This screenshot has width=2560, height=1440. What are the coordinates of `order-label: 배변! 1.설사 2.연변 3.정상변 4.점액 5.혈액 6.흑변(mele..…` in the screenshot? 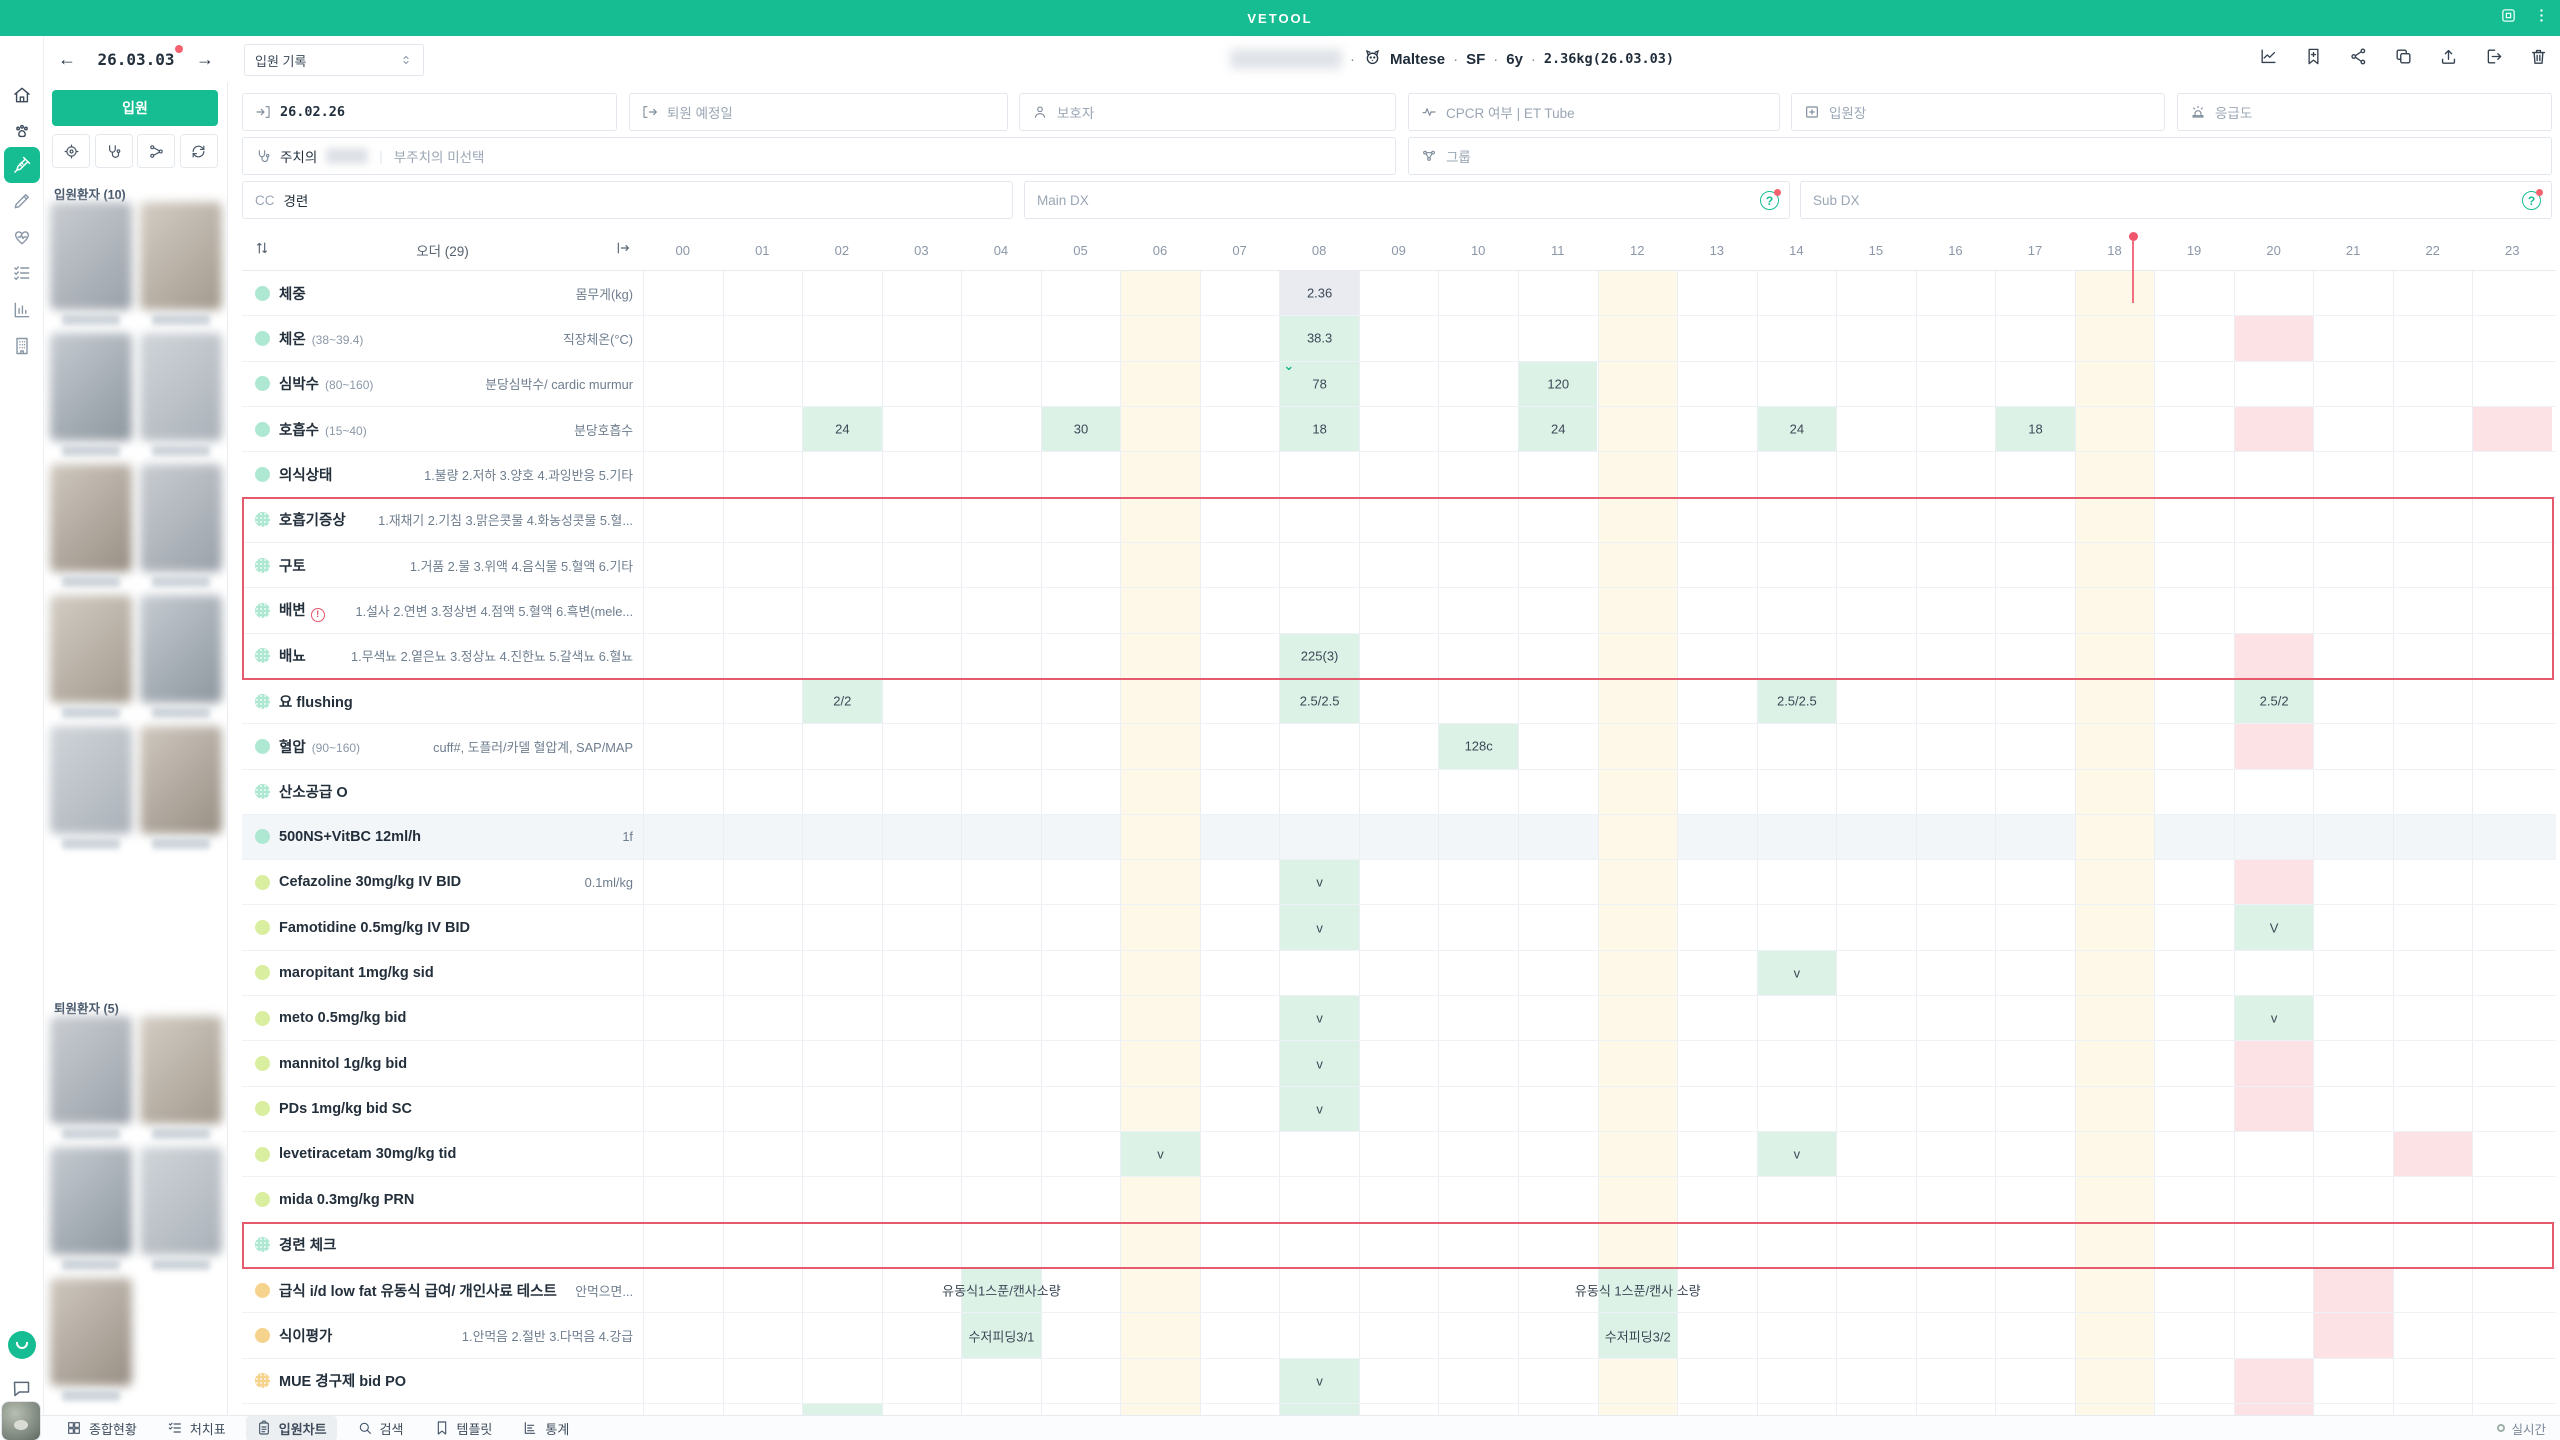 It's located at (442, 610).